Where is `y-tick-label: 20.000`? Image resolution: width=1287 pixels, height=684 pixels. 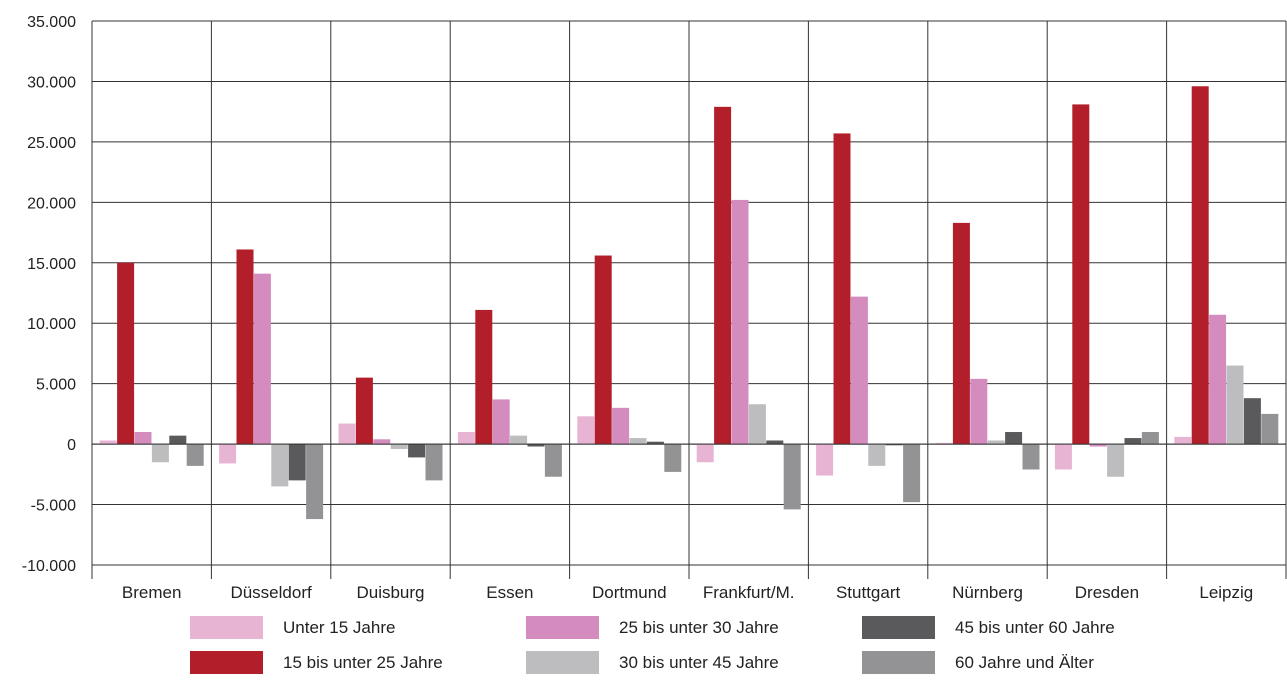
y-tick-label: 20.000 is located at coordinates (51, 203).